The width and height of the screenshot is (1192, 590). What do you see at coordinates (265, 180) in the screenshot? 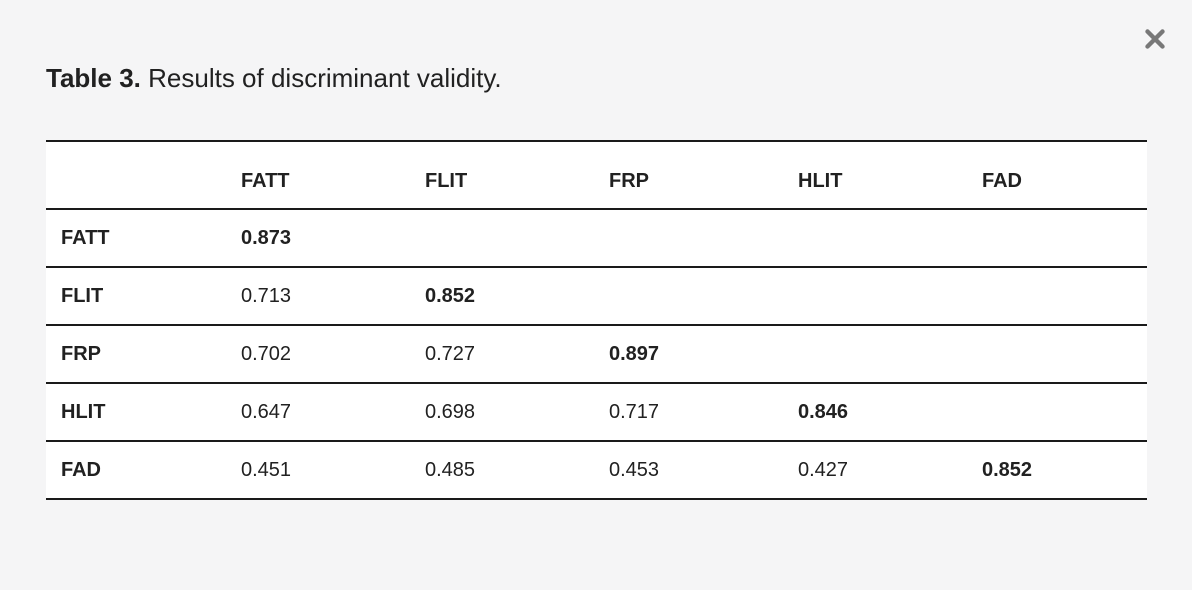
I see `column-header-fatt: FATT` at bounding box center [265, 180].